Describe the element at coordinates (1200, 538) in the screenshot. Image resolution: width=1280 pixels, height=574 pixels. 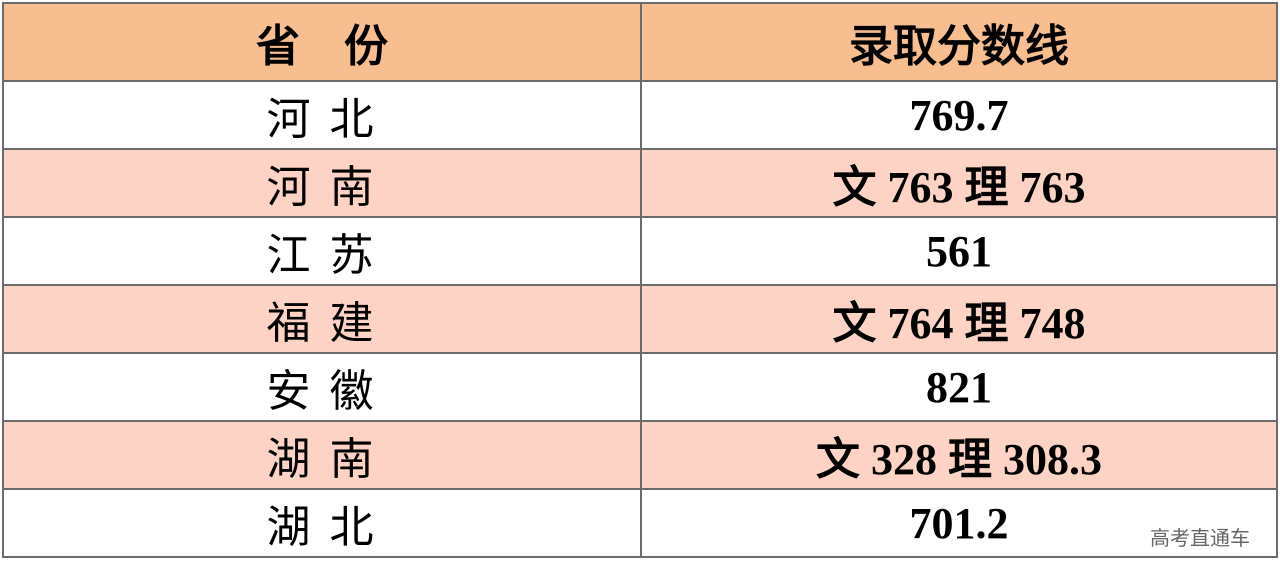
I see `watermark: 高考直通车` at that location.